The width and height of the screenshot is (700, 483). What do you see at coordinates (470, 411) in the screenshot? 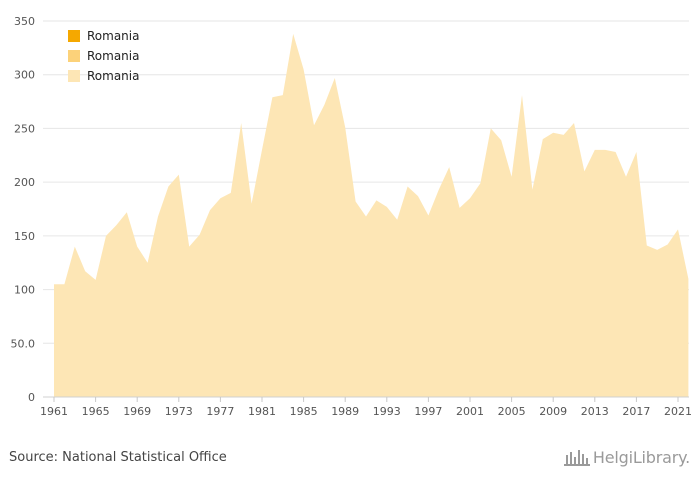
I see `x-tick-label: 2001` at bounding box center [470, 411].